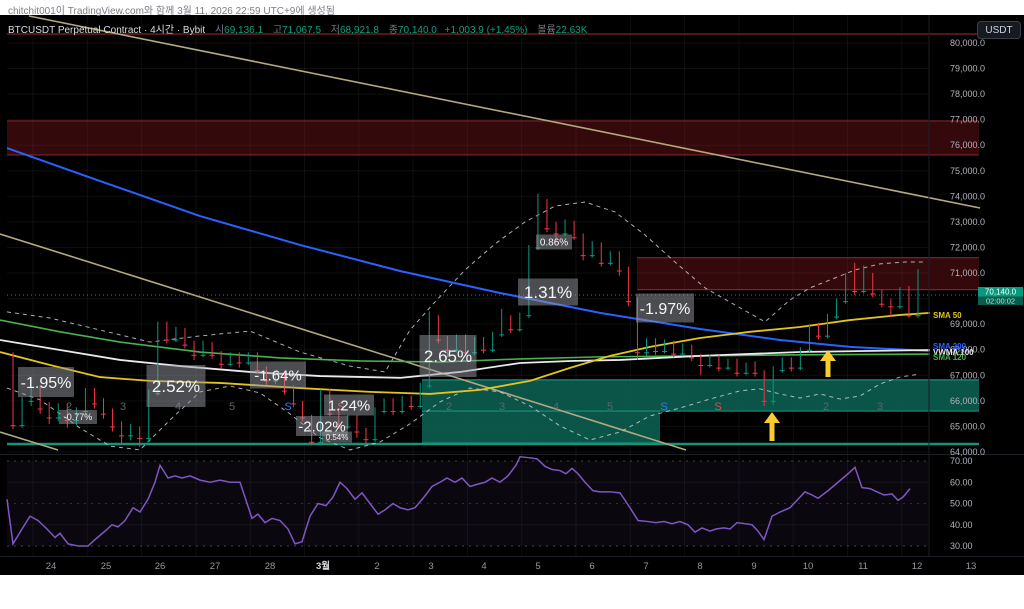 This screenshot has width=1024, height=609. I want to click on rsi-axis-label: 50.00, so click(961, 504).